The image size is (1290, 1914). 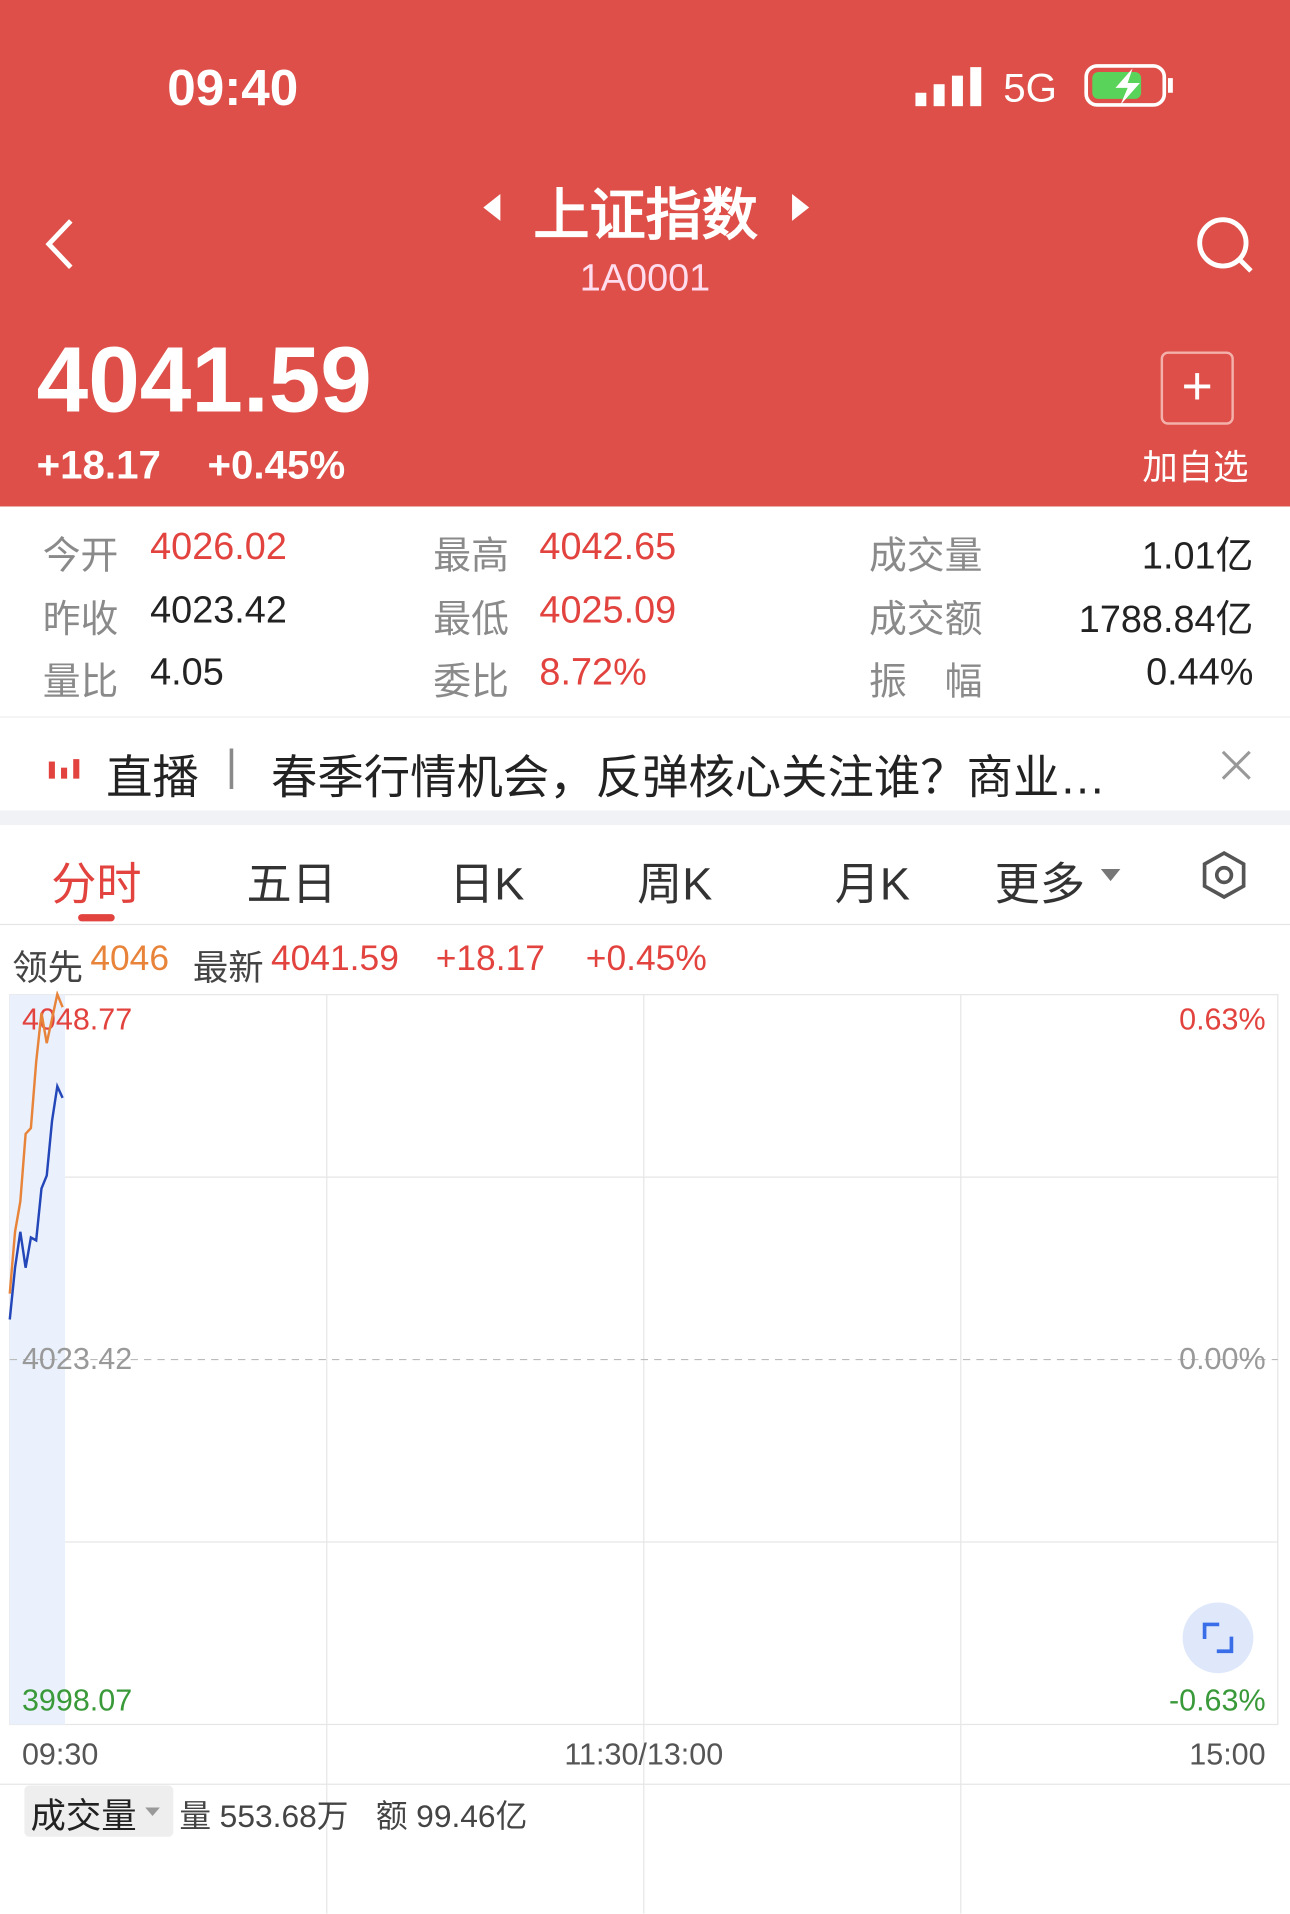 I want to click on gap, so click(x=645, y=818).